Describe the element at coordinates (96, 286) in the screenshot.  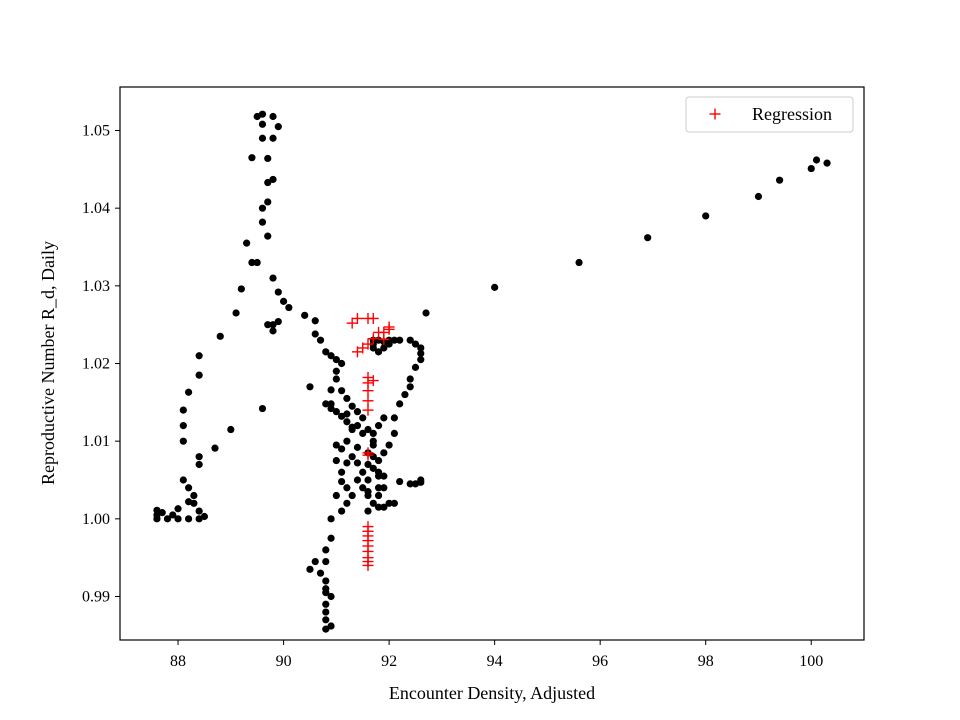
I see `y-tick-label: 1.03` at that location.